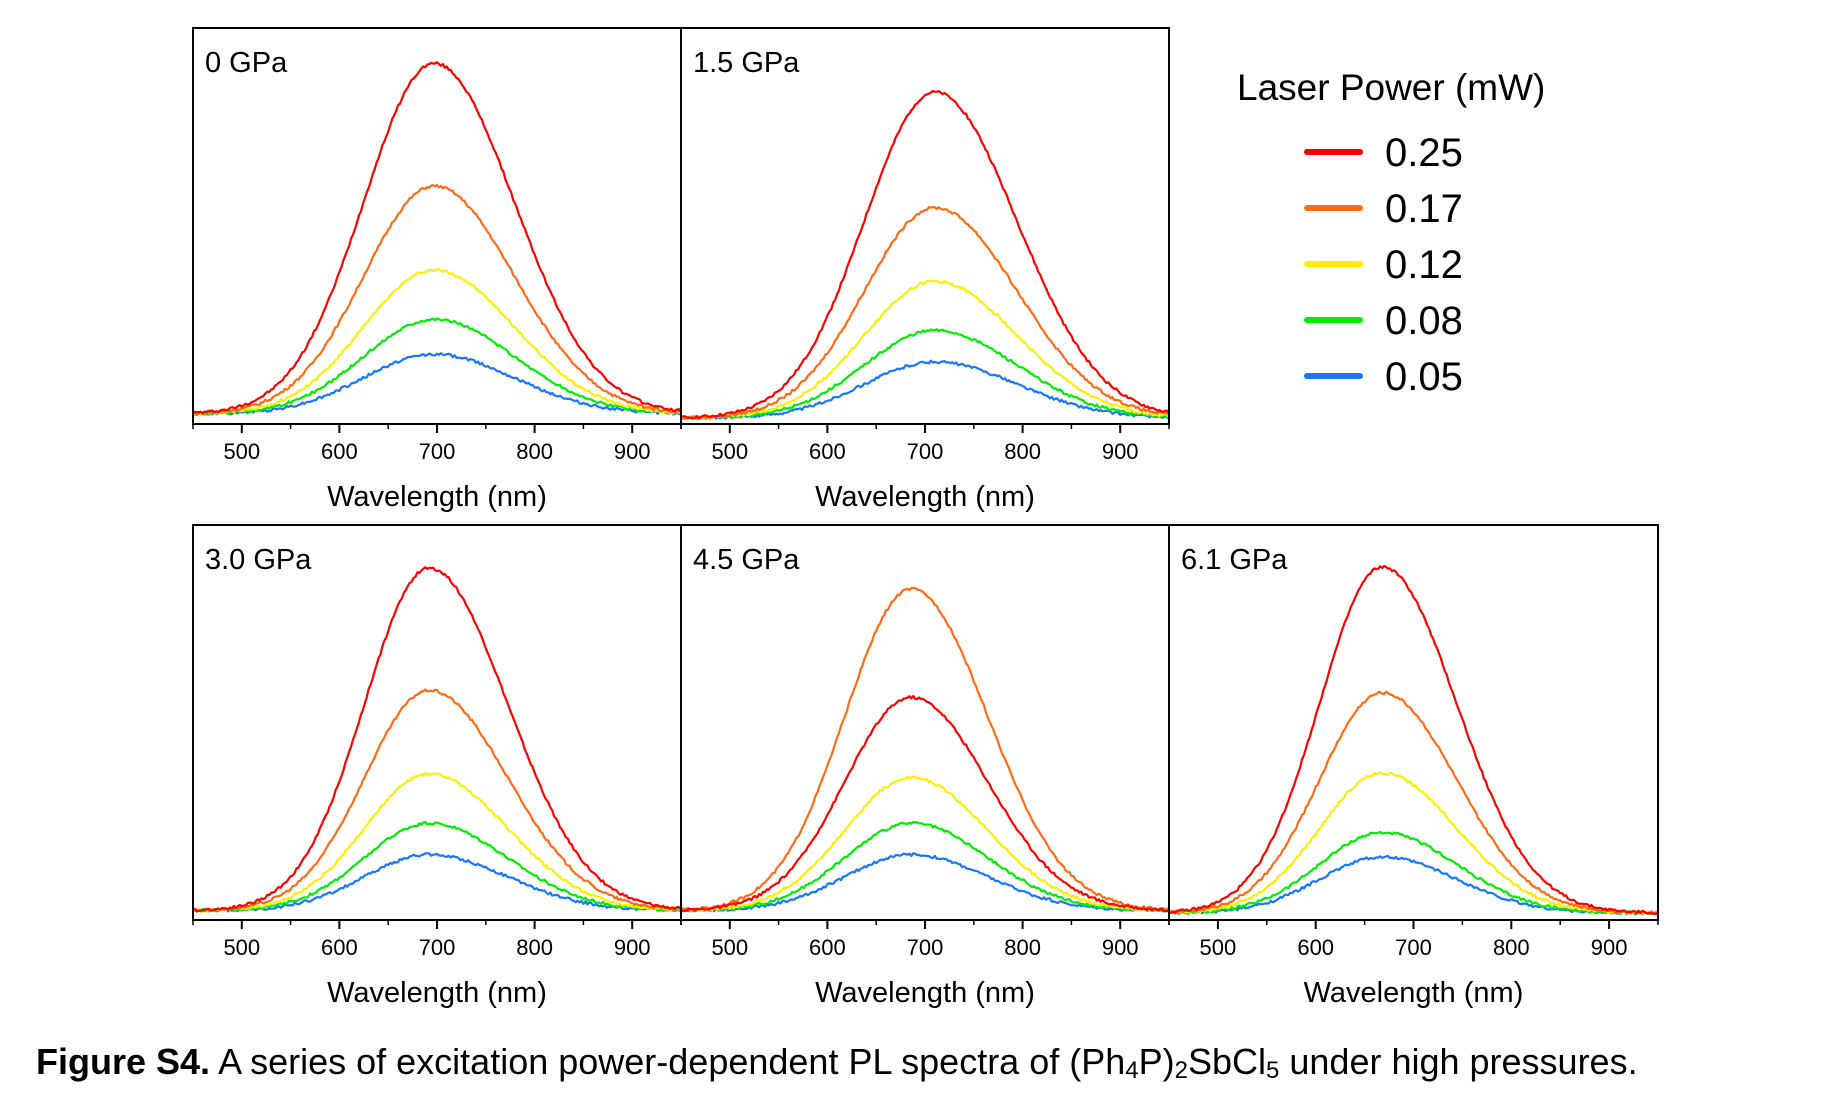 The image size is (1827, 1117). Describe the element at coordinates (1132, 1070) in the screenshot. I see `caption-subscript-1: 4` at that location.